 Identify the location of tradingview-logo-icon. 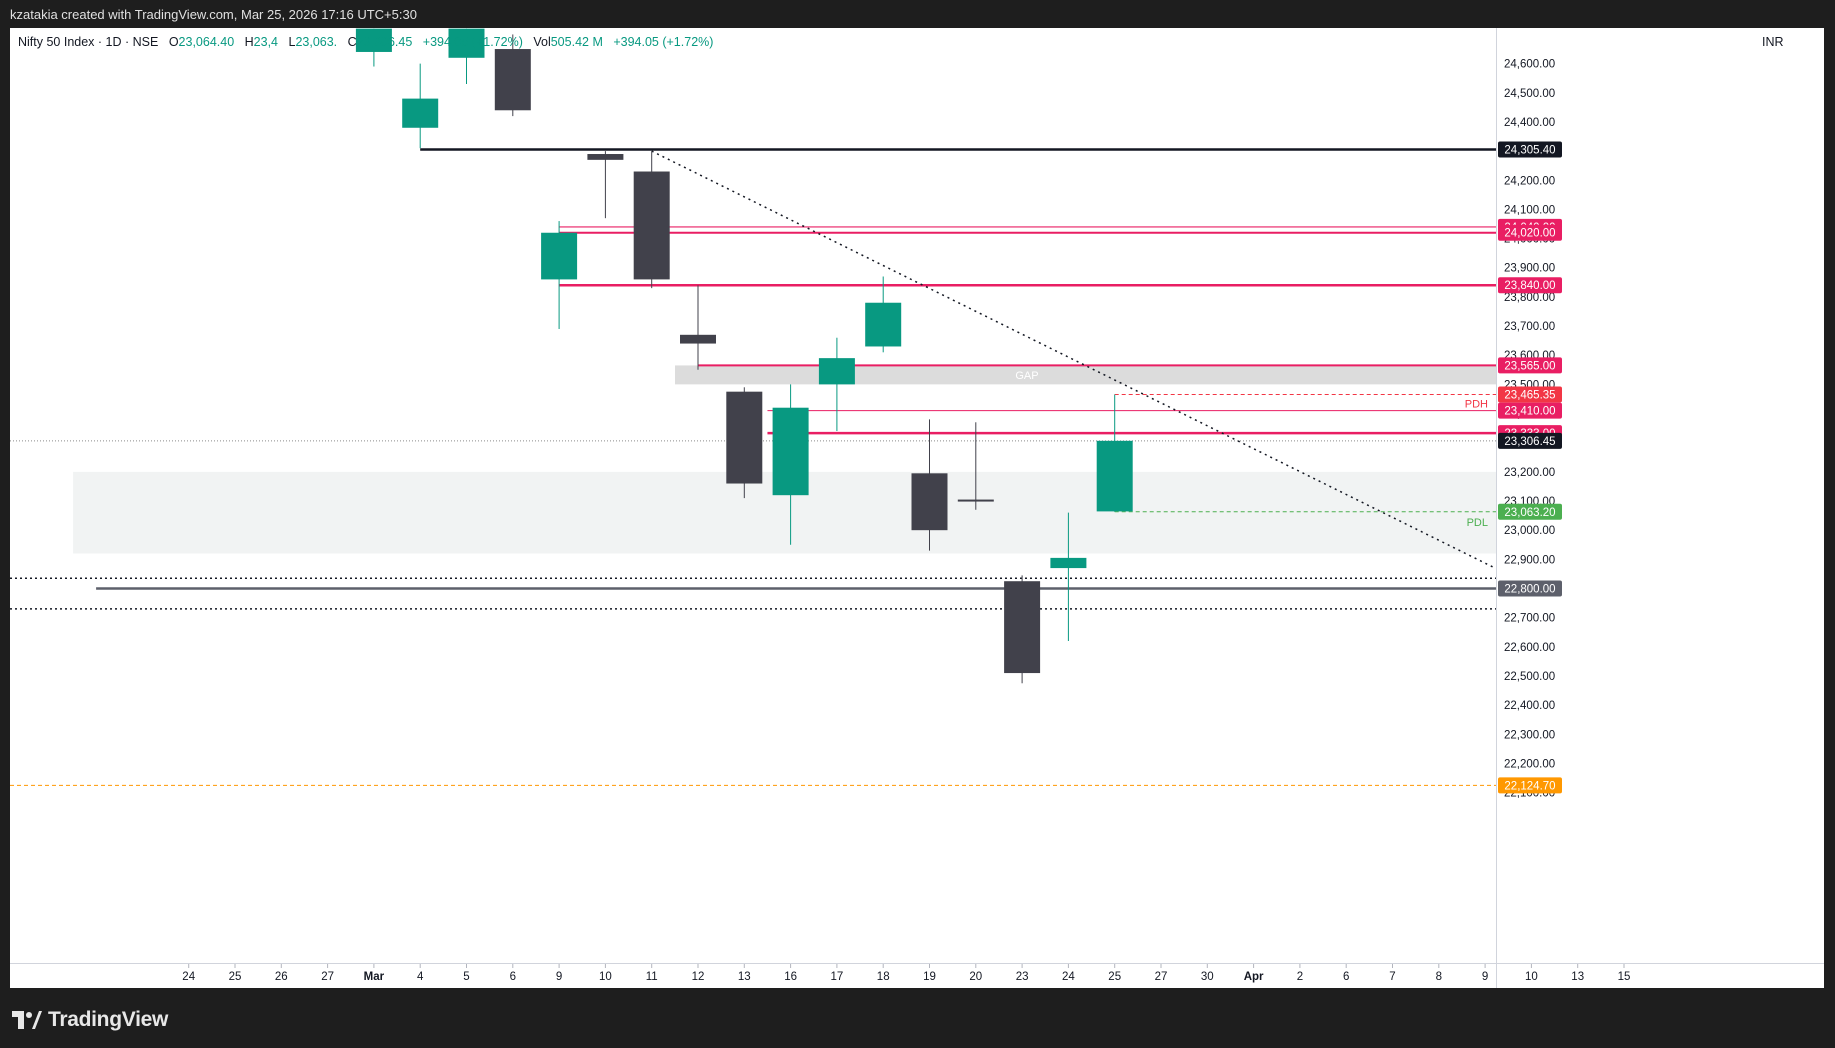
(27, 1020).